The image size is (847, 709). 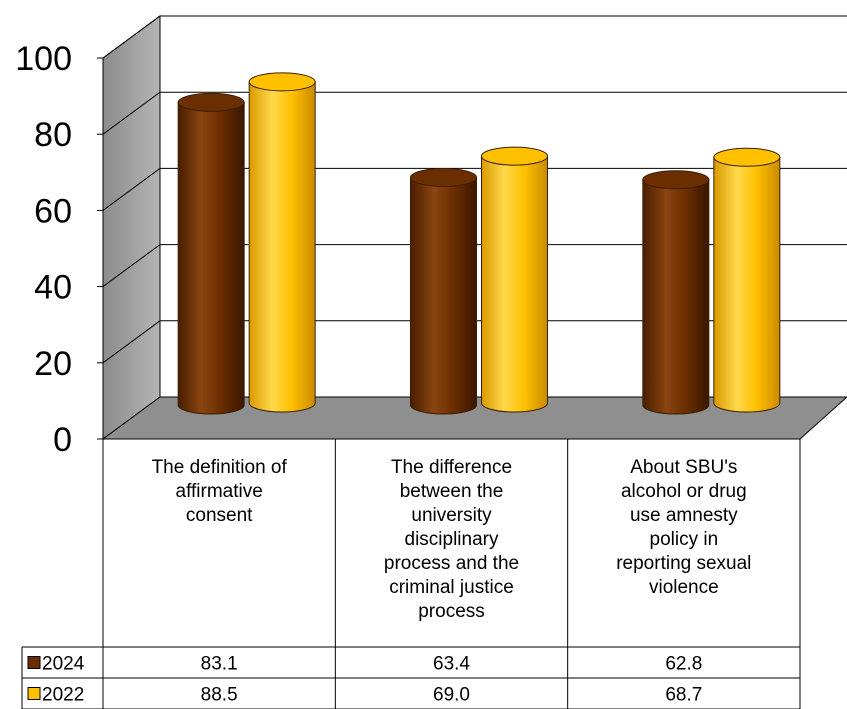 What do you see at coordinates (683, 695) in the screenshot?
I see `data-label: 68.7` at bounding box center [683, 695].